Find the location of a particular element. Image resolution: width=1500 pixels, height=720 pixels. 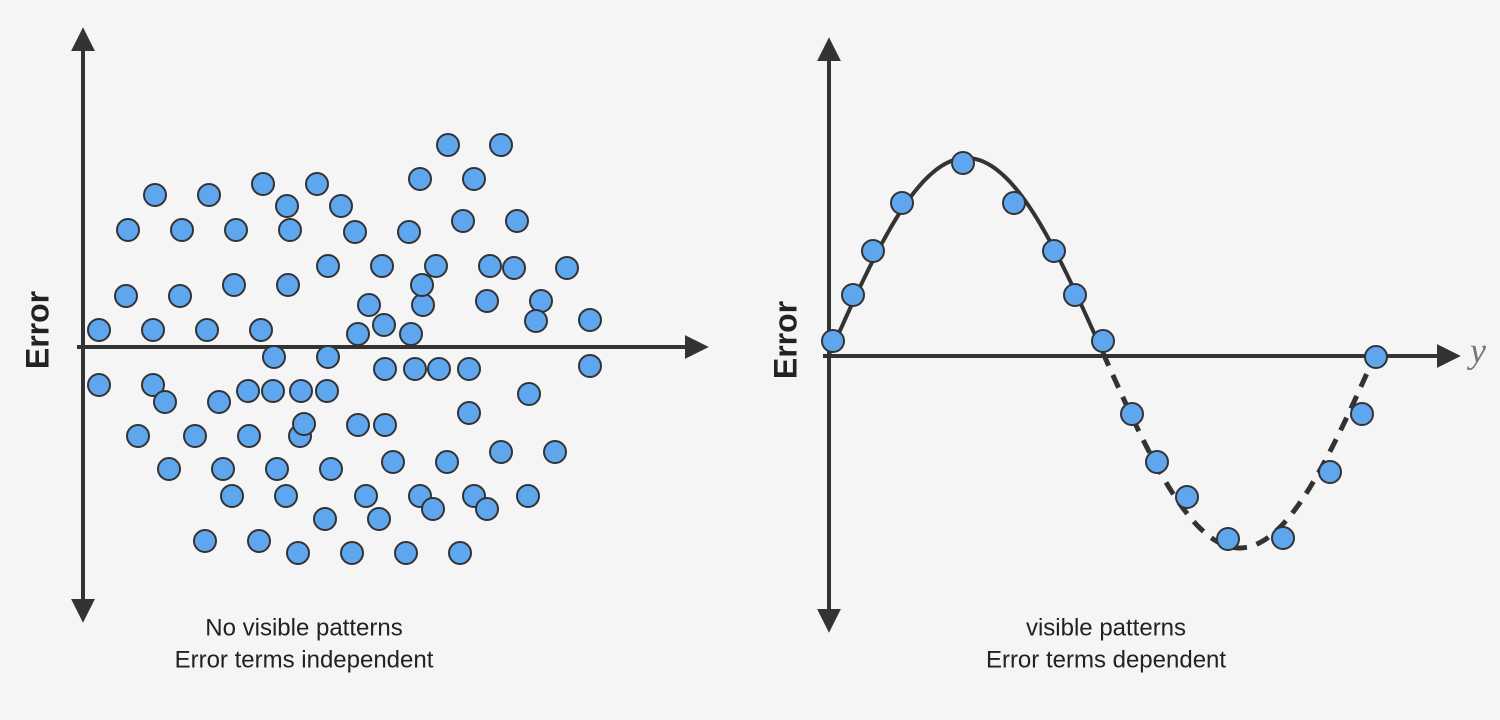

caption: visible patterns is located at coordinates (1106, 627).